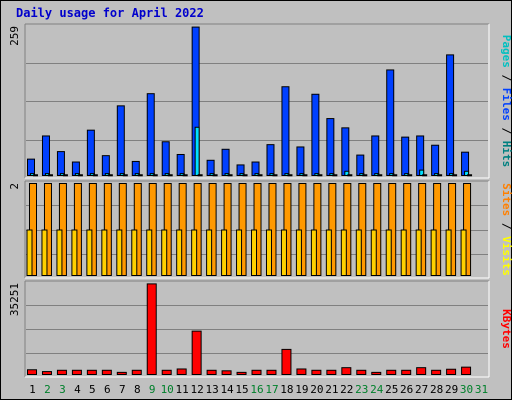 The width and height of the screenshot is (512, 400). I want to click on pages-files-hits-legend-item: Files, so click(506, 104).